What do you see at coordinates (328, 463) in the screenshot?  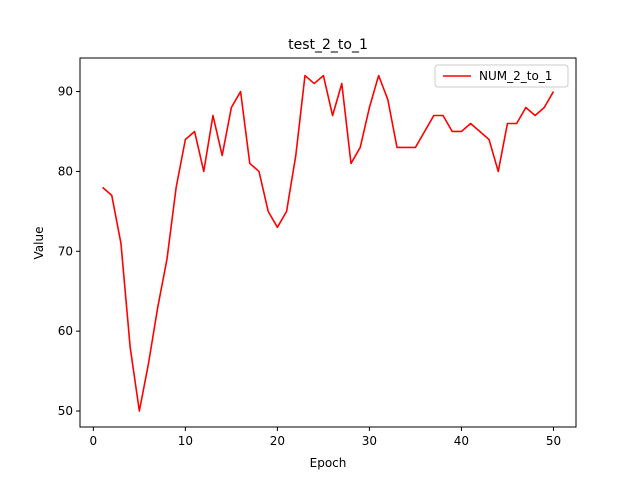 I see `x-axis-label: Epoch` at bounding box center [328, 463].